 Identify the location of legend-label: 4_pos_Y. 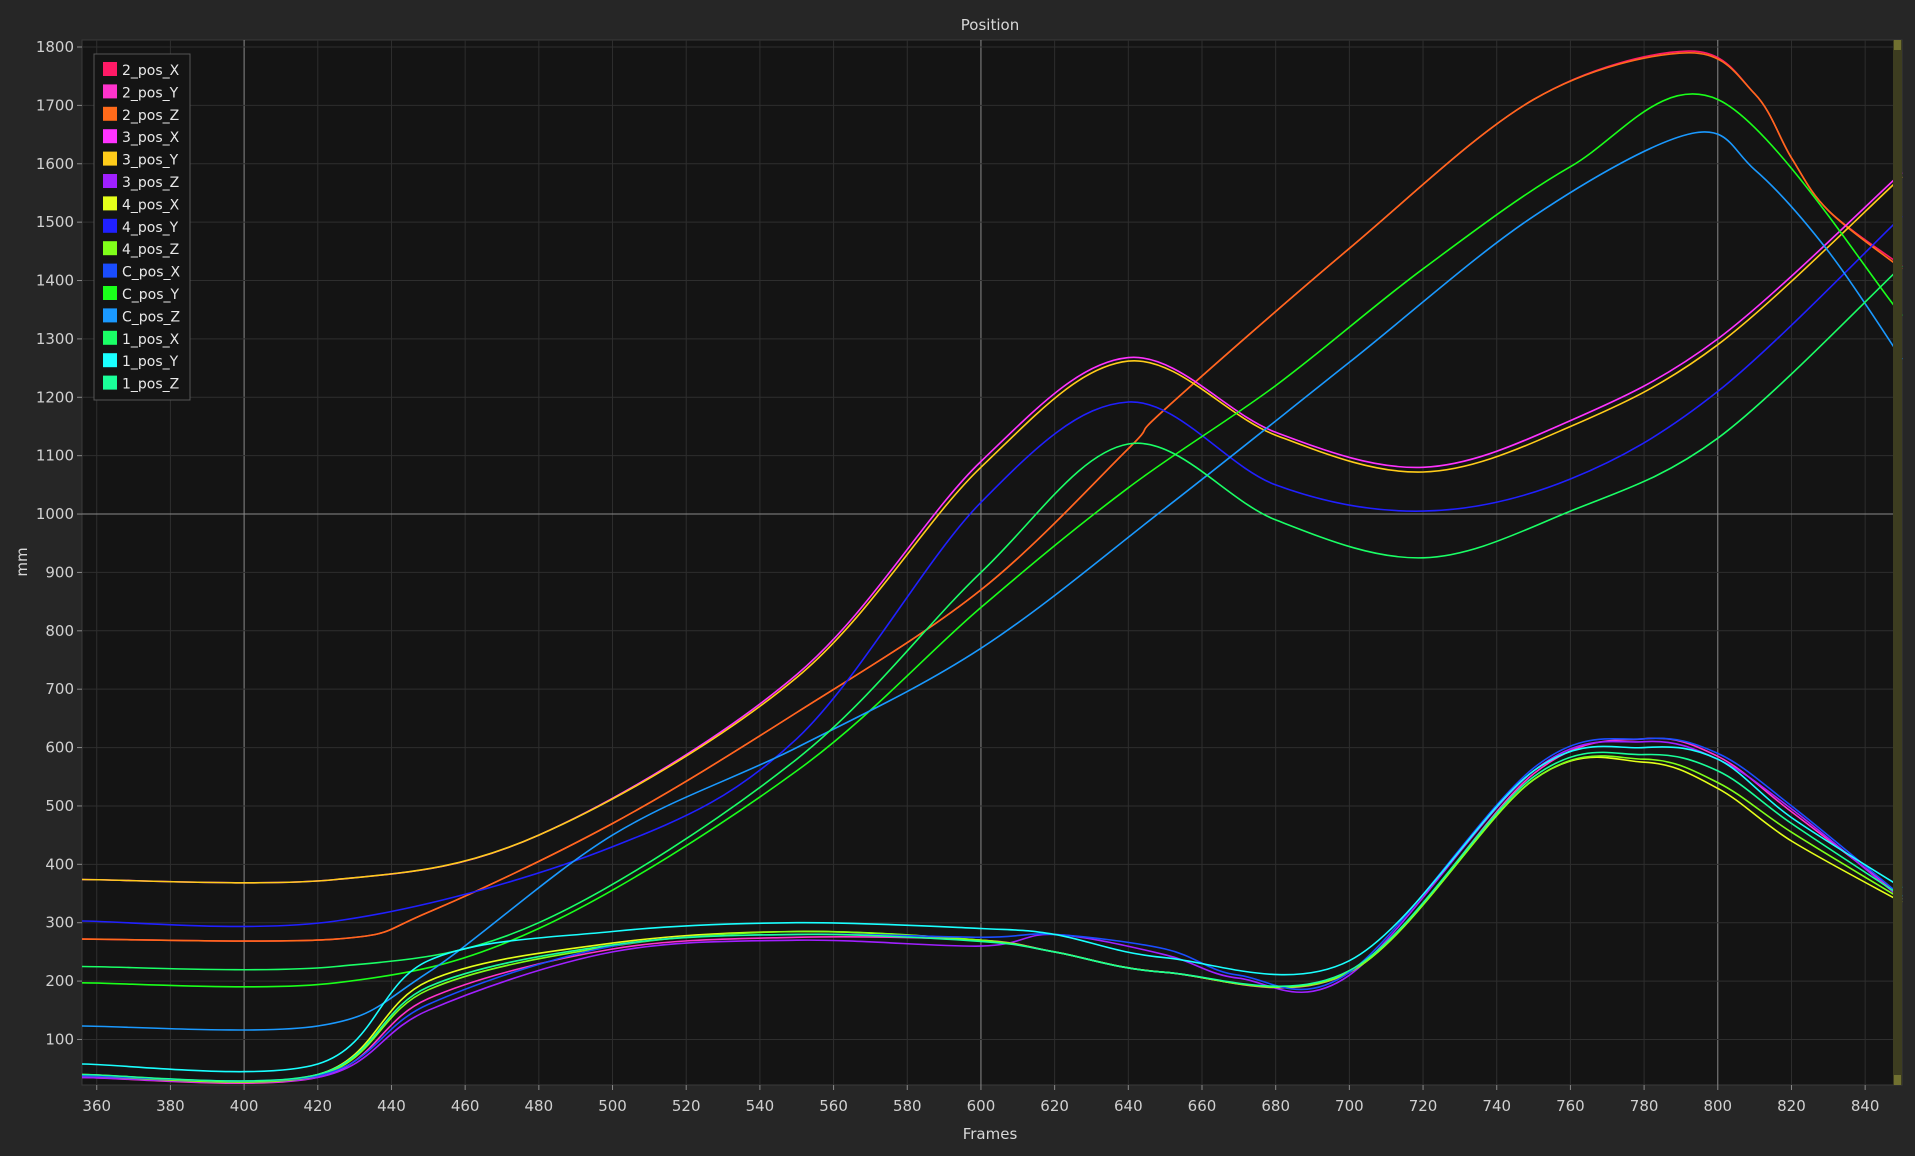
(150, 228).